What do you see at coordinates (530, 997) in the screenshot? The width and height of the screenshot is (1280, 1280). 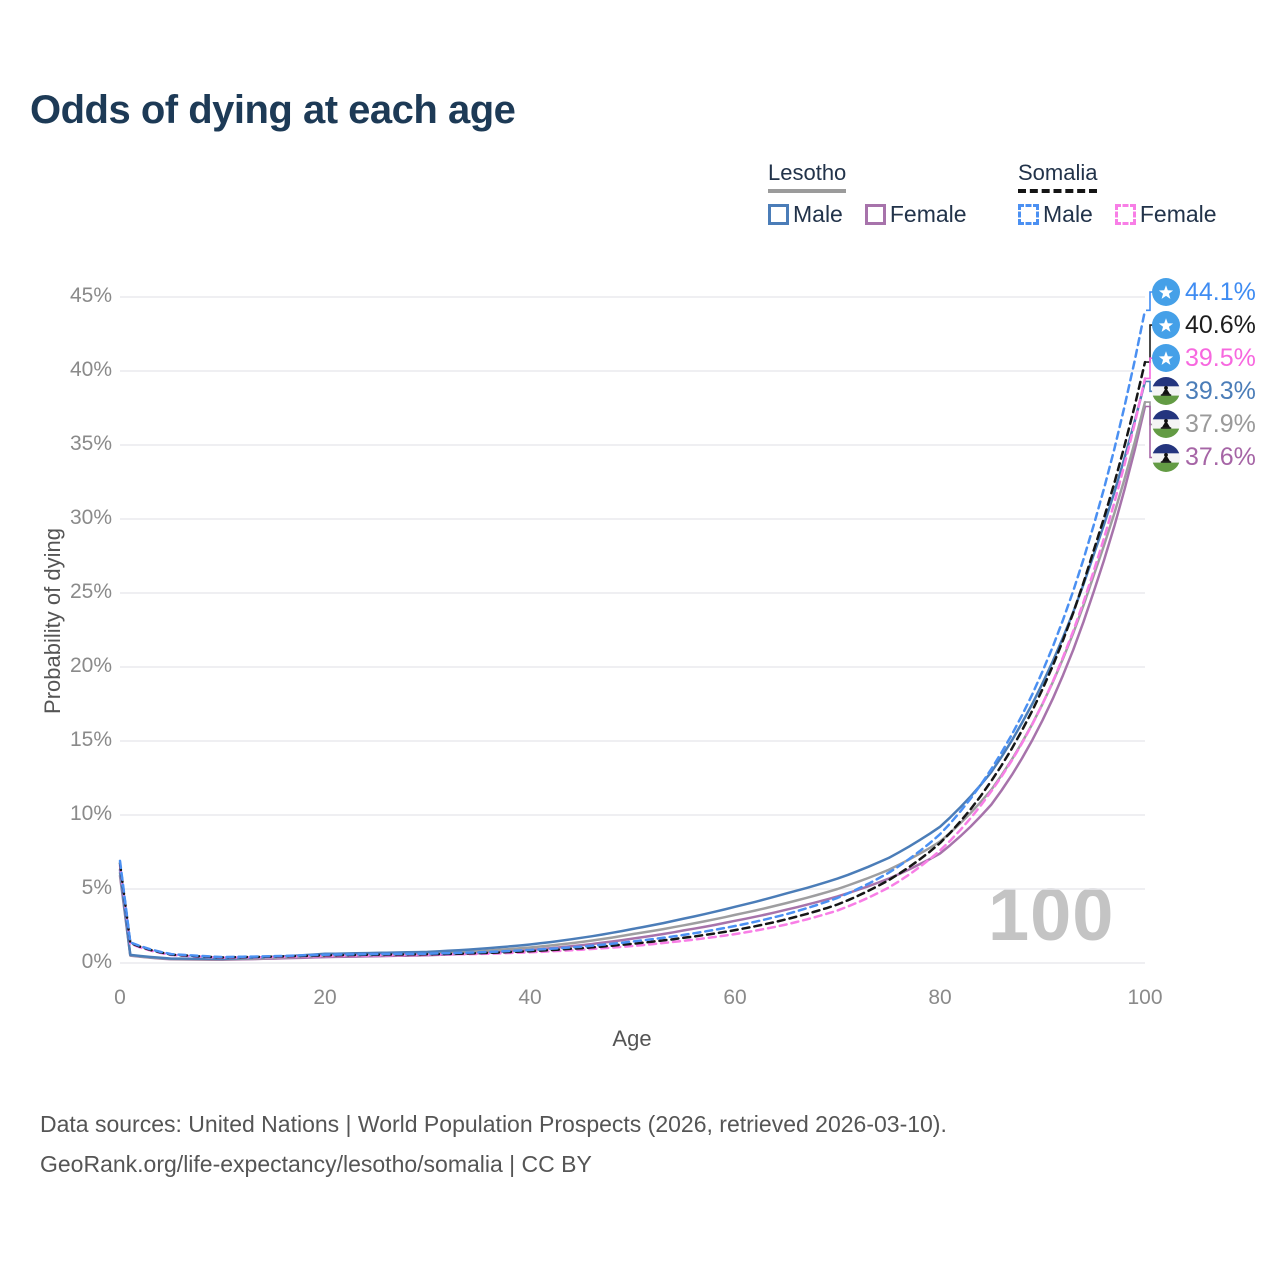 I see `x-tick-label: 40` at bounding box center [530, 997].